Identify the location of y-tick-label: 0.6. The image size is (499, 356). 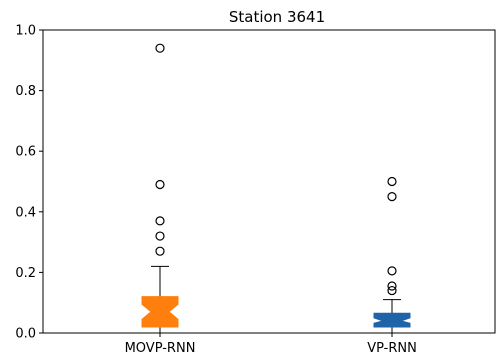
(25, 152).